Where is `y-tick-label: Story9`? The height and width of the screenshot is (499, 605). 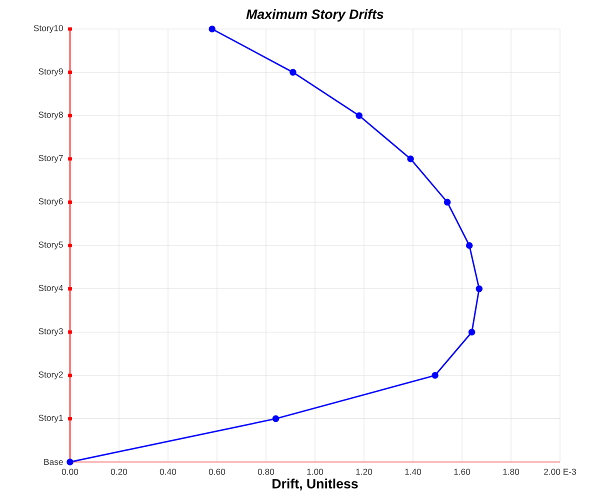 y-tick-label: Story9 is located at coordinates (50, 72).